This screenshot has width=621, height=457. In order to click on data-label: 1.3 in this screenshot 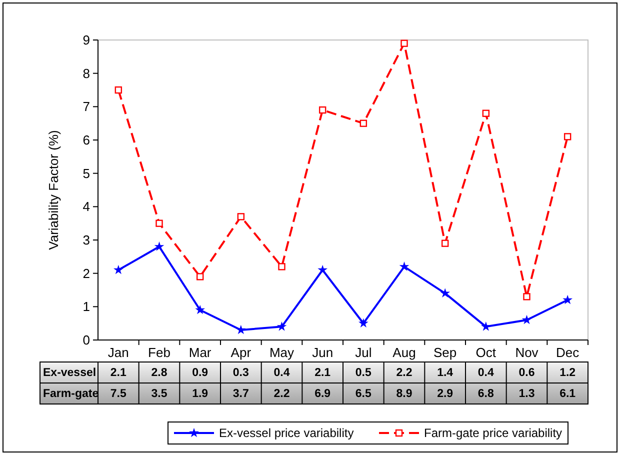, I will do `click(526, 394)`.